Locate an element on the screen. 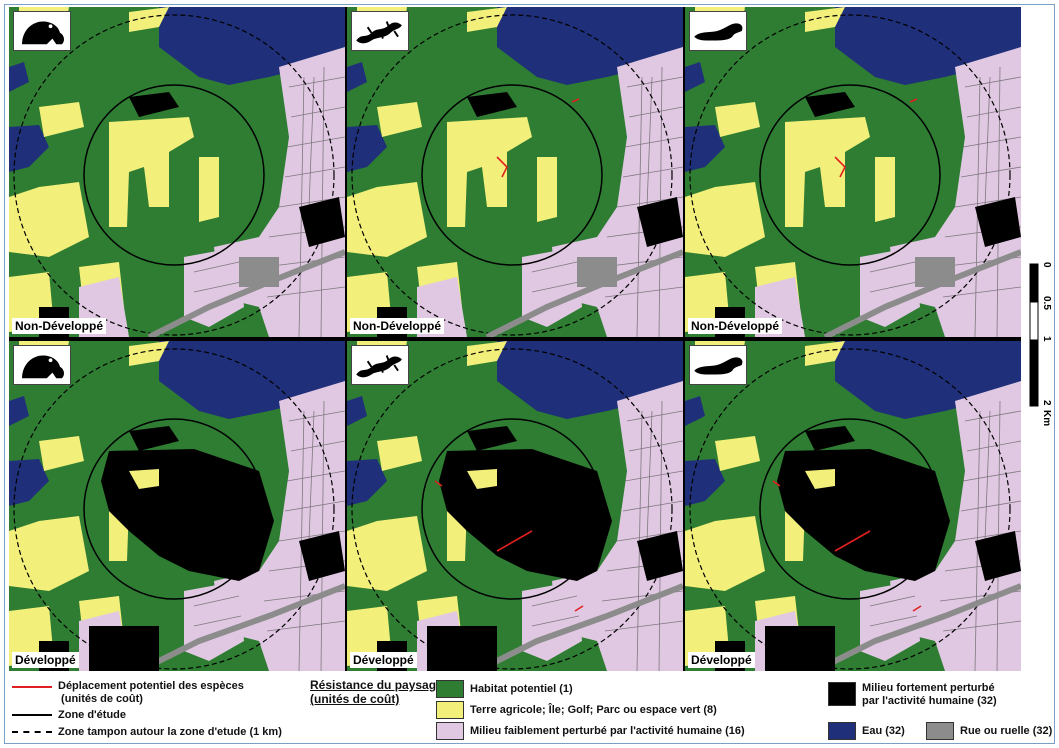 Image resolution: width=1059 pixels, height=748 pixels. light-swatch is located at coordinates (450, 731).